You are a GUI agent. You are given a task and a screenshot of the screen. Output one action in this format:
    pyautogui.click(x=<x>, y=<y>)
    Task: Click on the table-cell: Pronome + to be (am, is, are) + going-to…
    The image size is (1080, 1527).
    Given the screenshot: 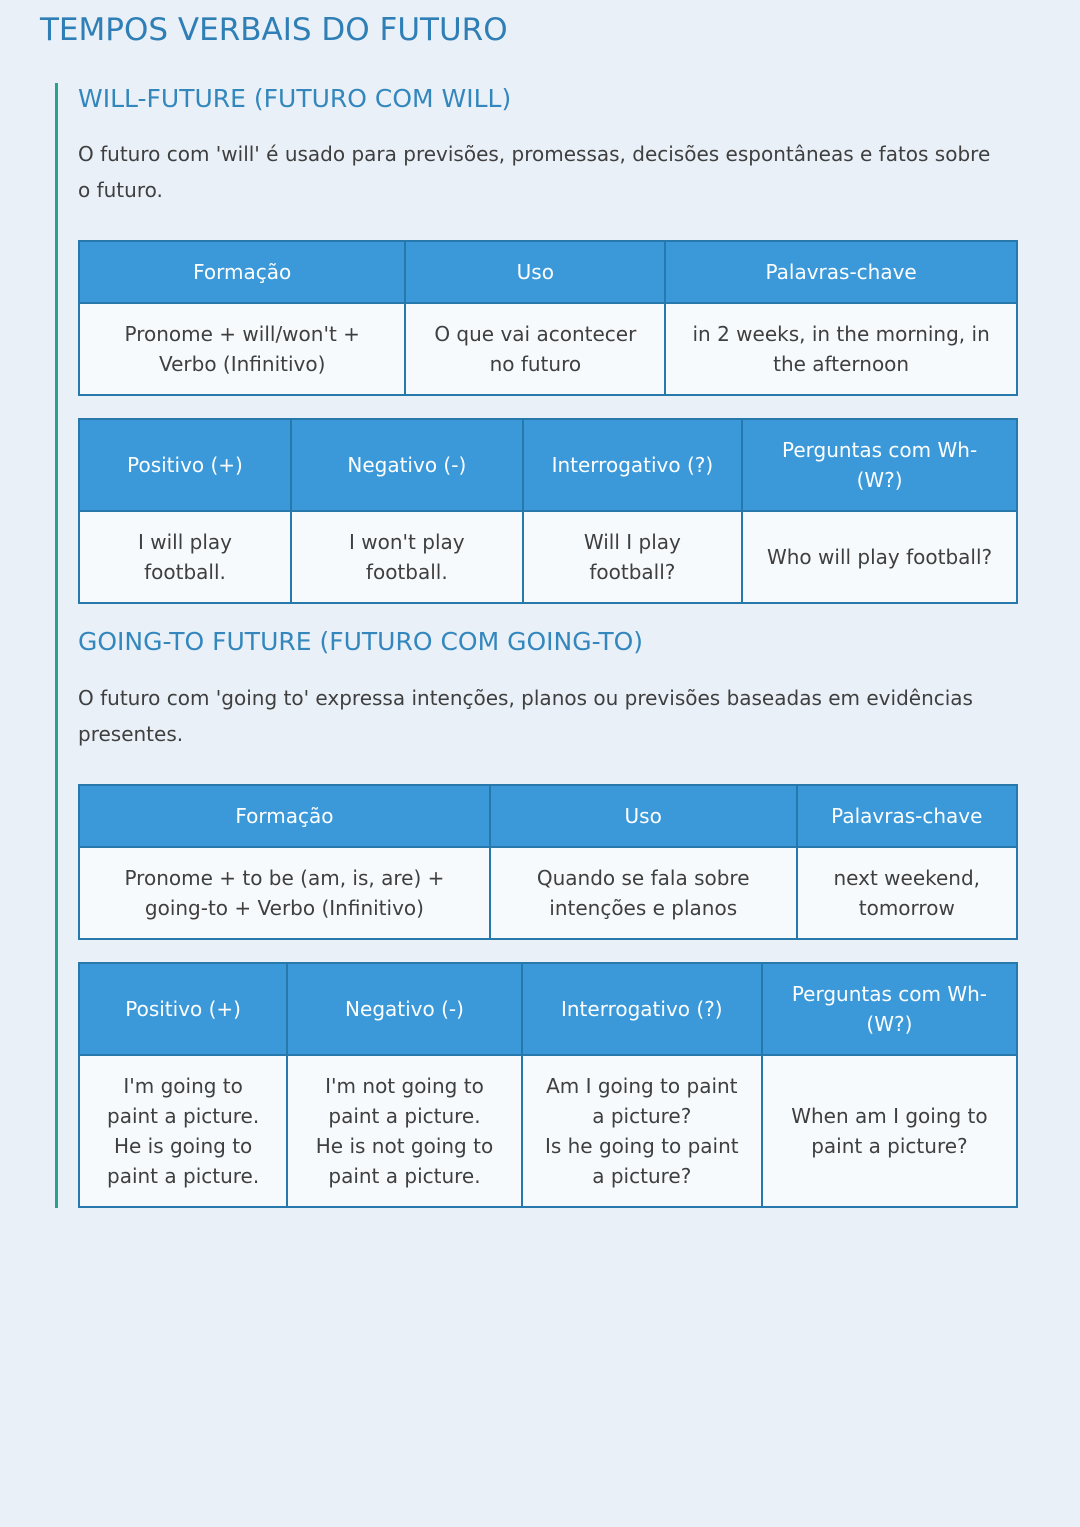 What is the action you would take?
    pyautogui.click(x=284, y=892)
    